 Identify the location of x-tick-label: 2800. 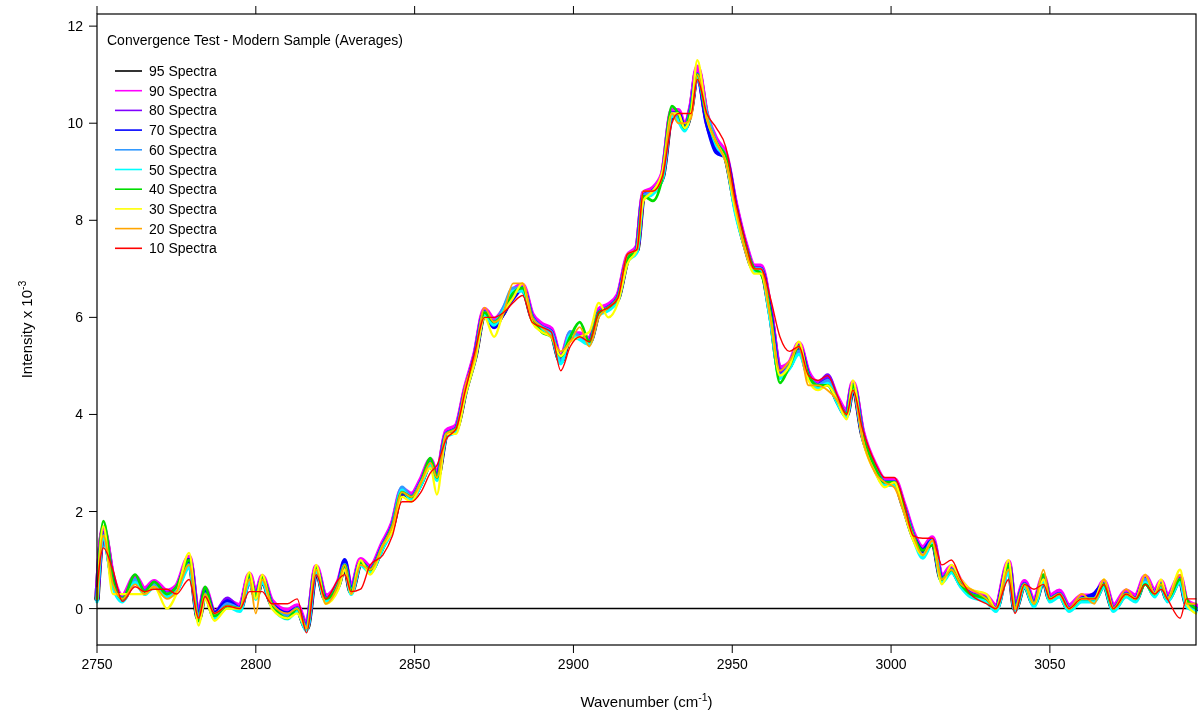
(256, 664).